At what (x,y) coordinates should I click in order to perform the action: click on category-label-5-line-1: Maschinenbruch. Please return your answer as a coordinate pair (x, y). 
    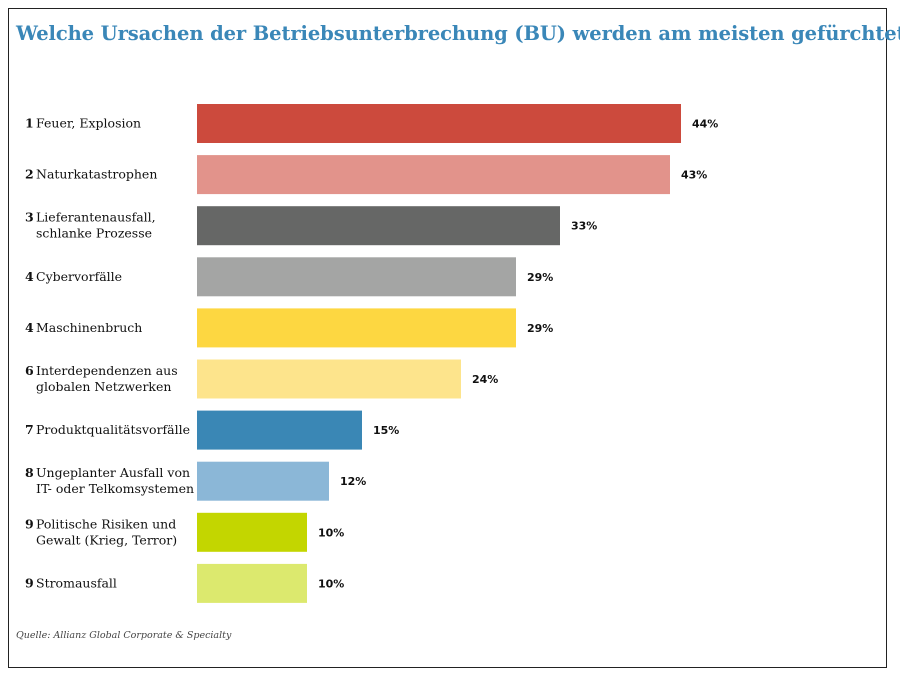
    Looking at the image, I should click on (89, 327).